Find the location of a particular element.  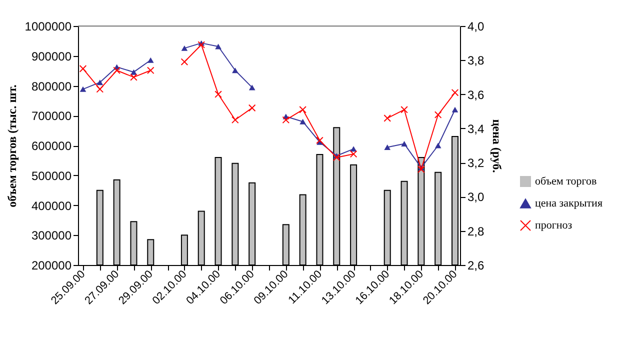

y-tick-label: 300000 is located at coordinates (51, 235).